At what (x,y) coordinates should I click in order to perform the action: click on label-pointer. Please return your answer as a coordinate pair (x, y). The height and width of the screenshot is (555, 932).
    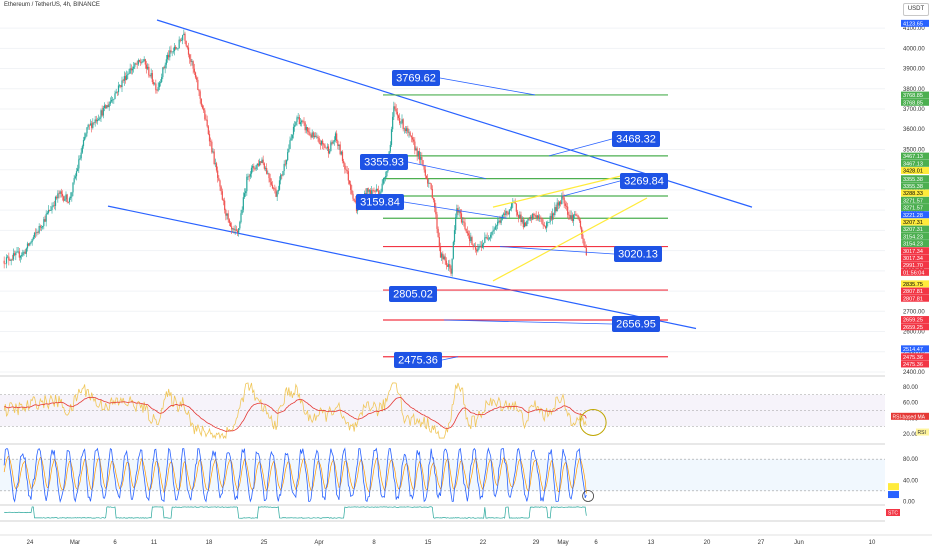
    Looking at the image, I should click on (487, 86).